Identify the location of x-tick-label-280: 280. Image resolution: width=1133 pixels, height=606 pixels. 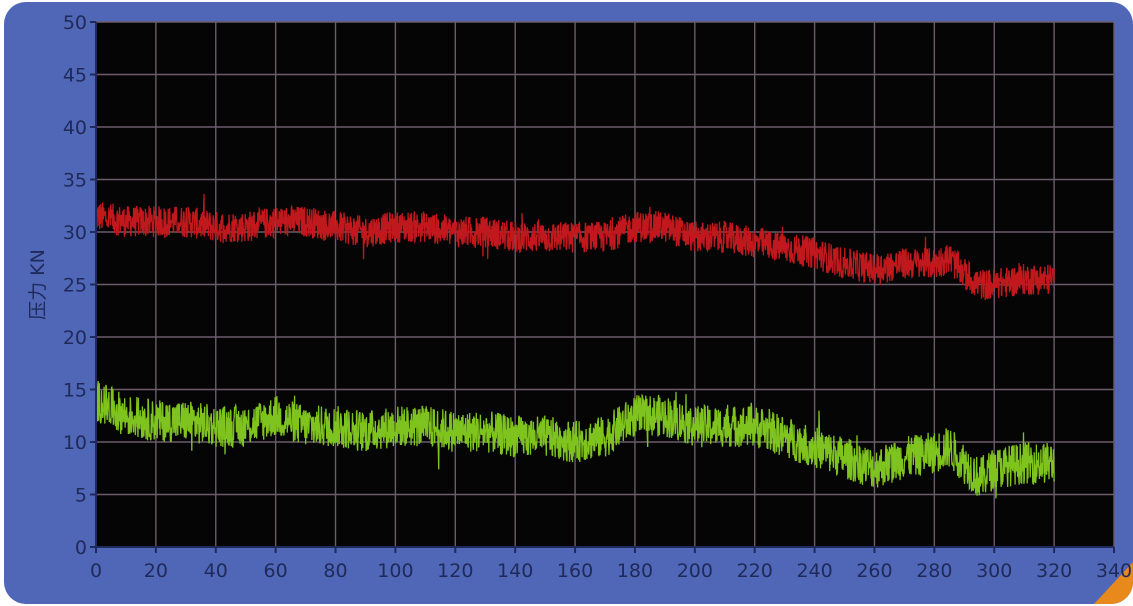
(934, 571).